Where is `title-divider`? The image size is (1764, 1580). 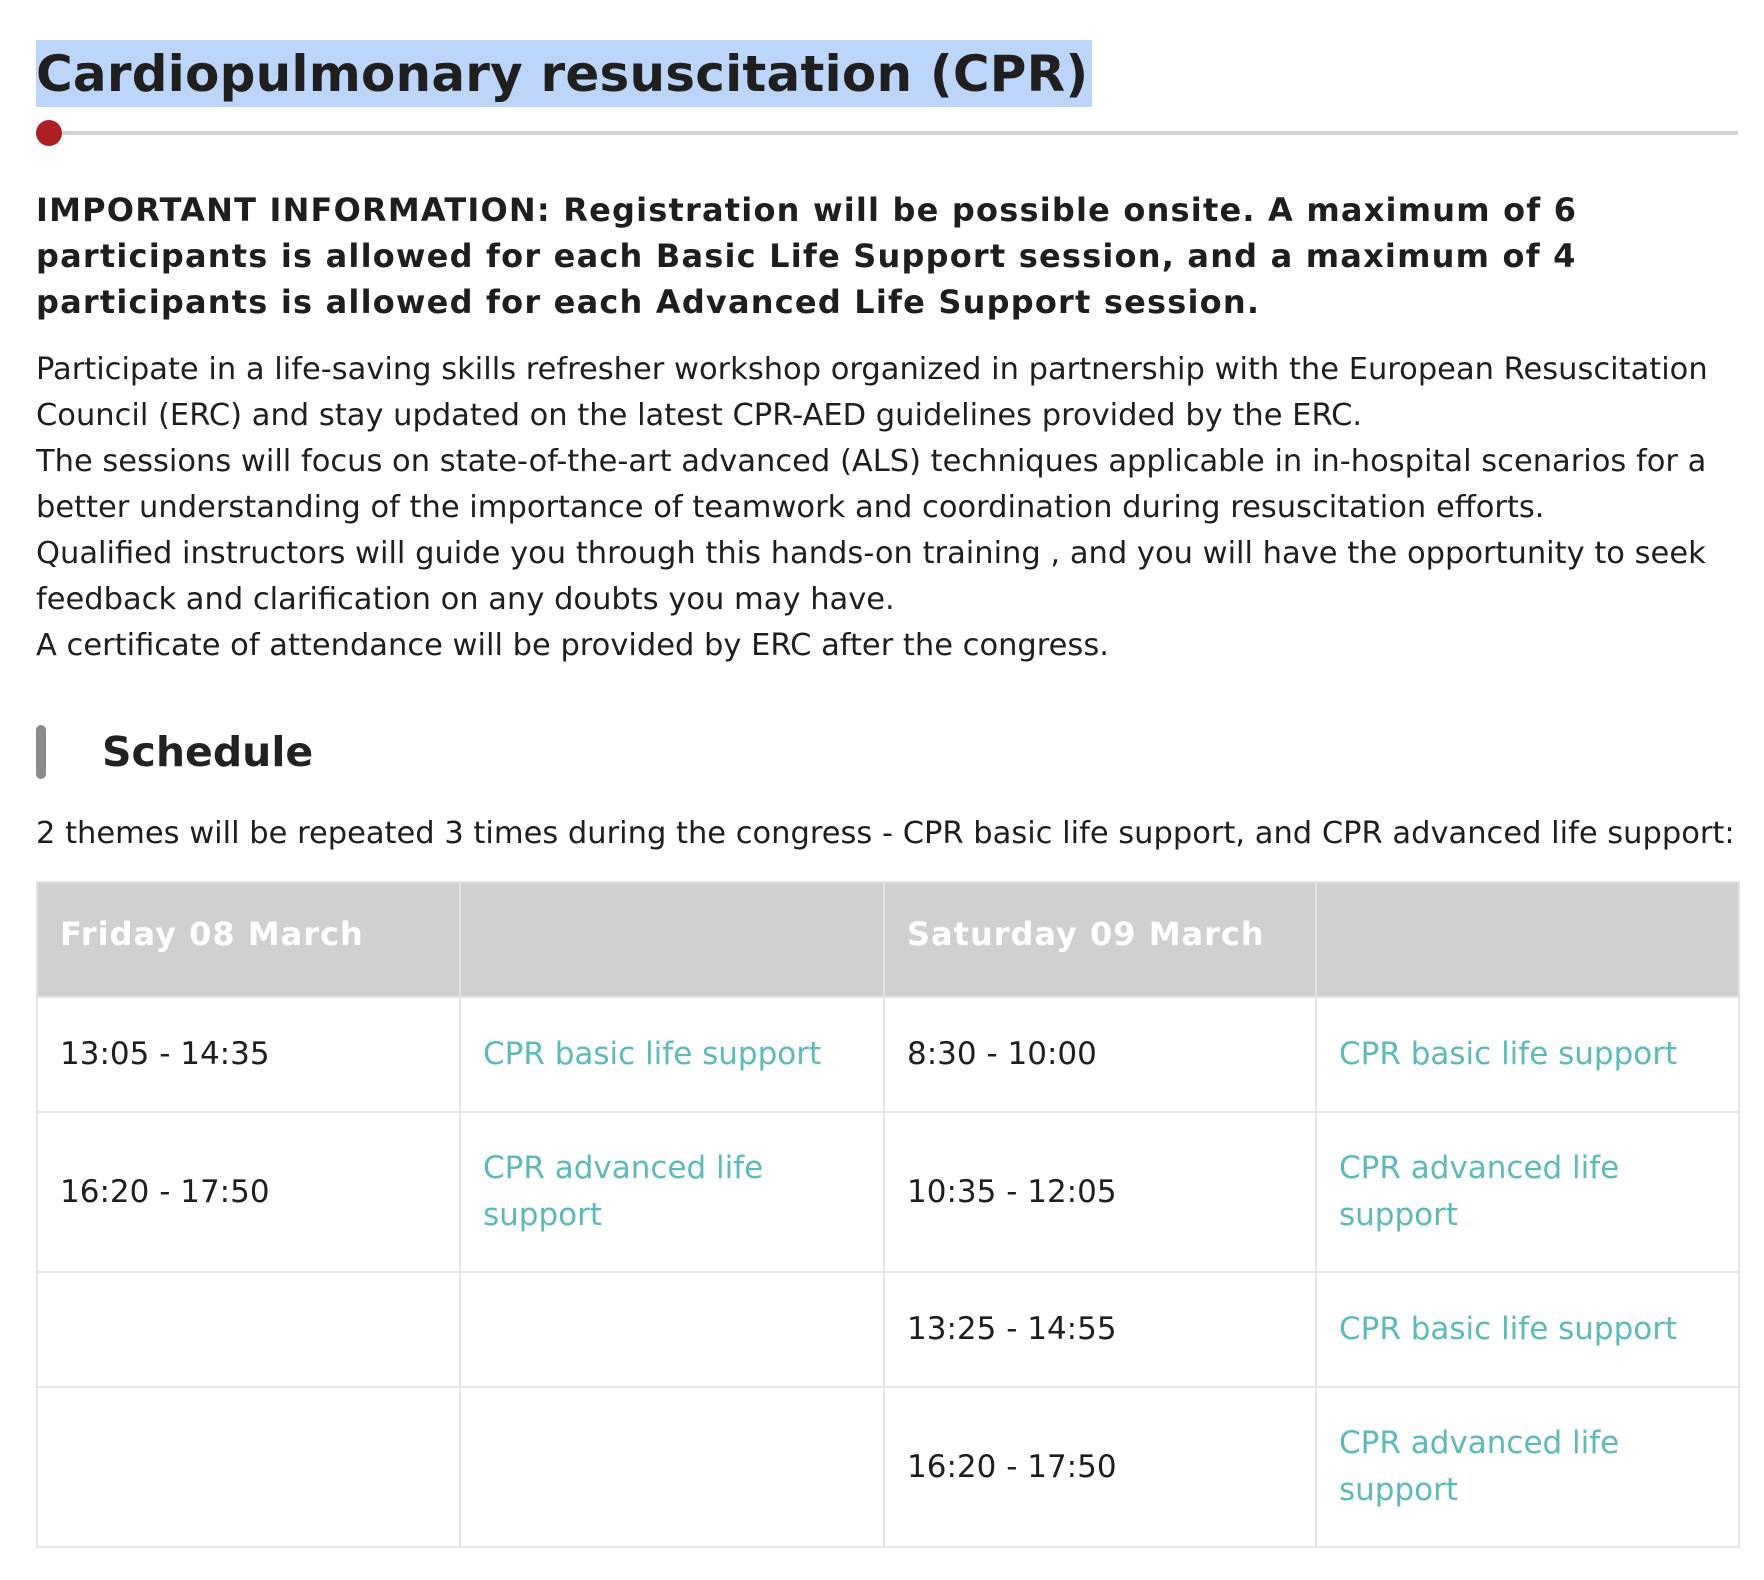 title-divider is located at coordinates (887, 132).